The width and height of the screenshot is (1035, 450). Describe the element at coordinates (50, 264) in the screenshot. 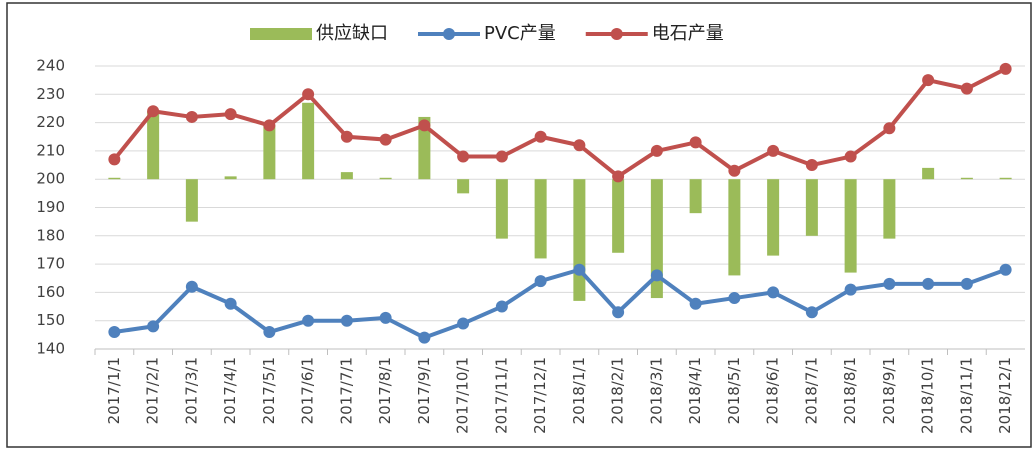

I see `y-tick-label: 170` at that location.